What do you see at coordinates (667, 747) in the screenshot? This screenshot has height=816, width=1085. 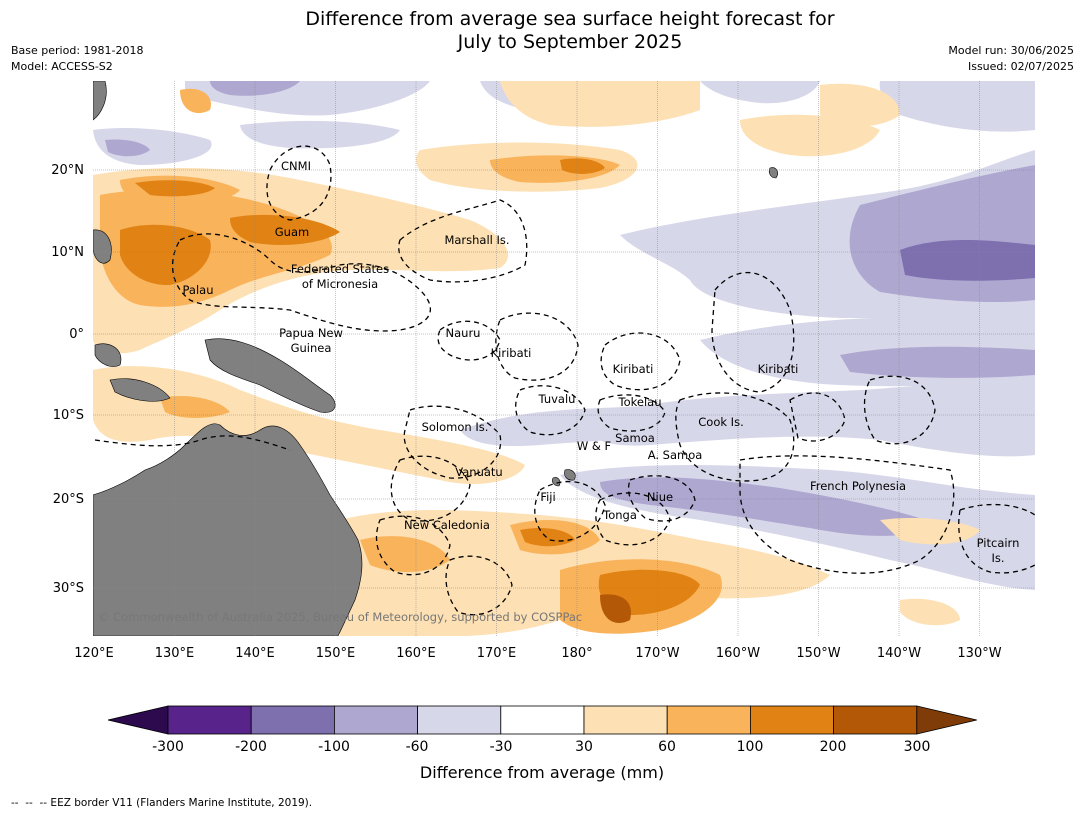 I see `colorbar-label: 60` at bounding box center [667, 747].